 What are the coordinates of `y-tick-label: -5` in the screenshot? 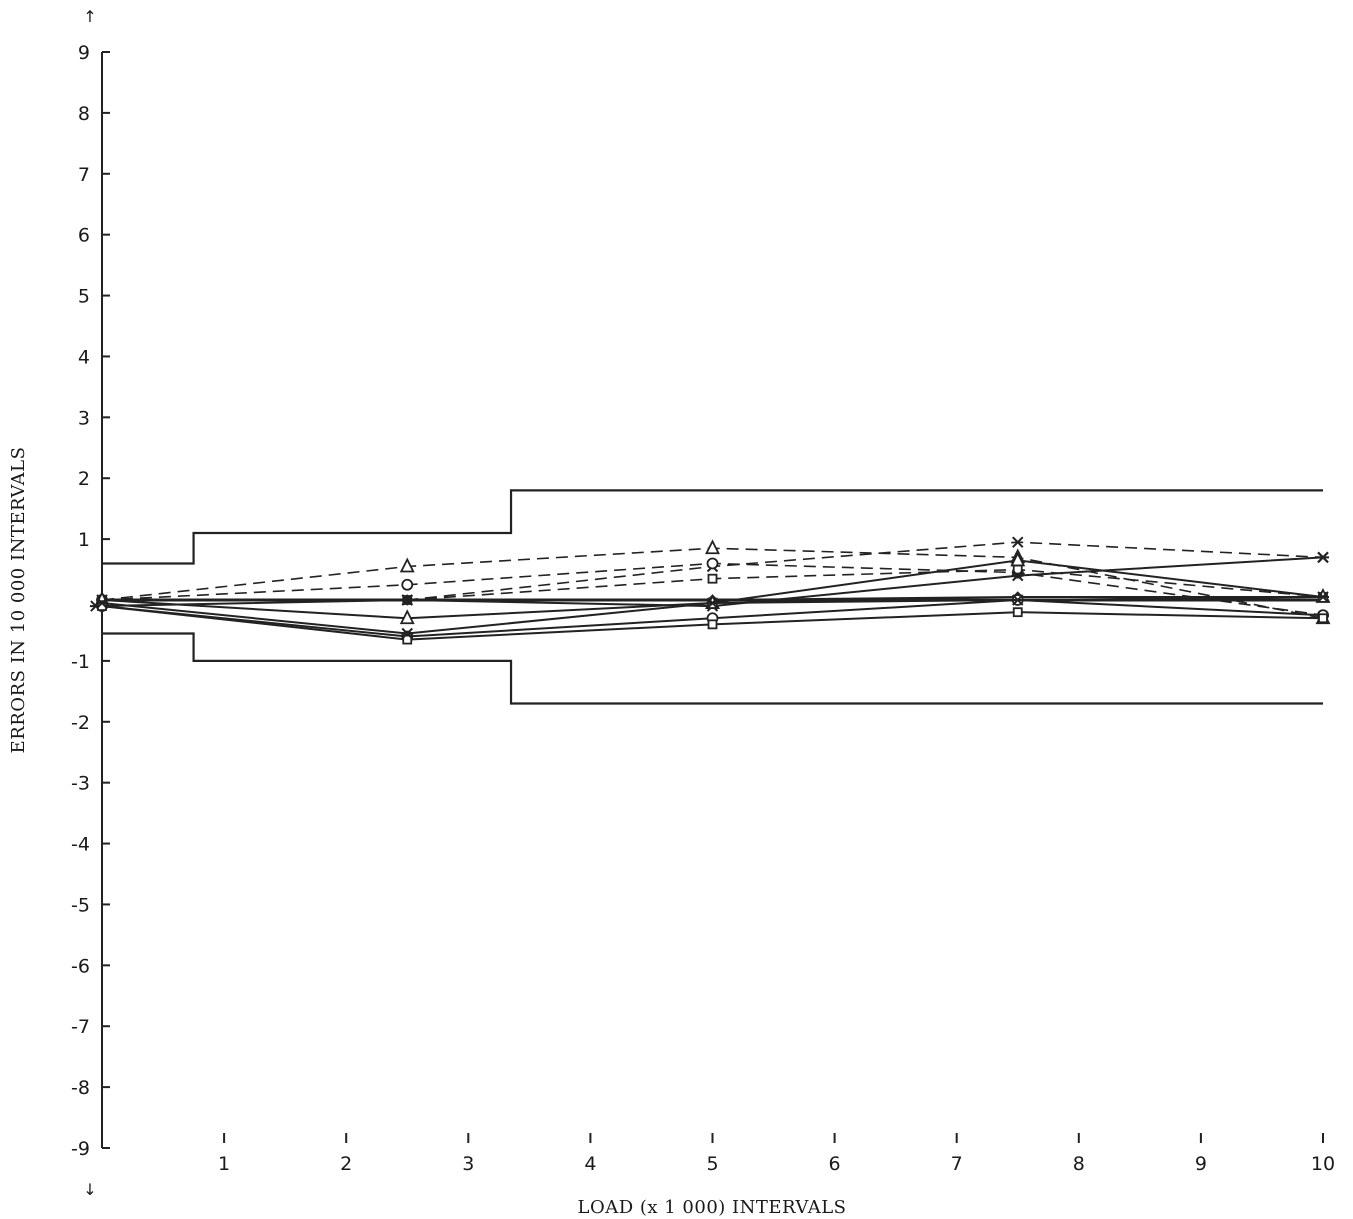 It's located at (80, 905).